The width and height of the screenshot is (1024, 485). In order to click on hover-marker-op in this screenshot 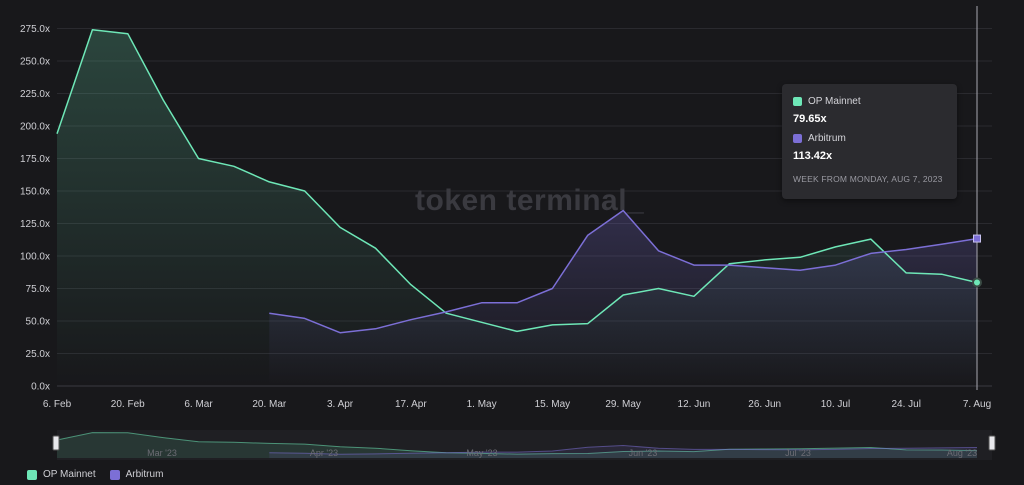, I will do `click(977, 282)`.